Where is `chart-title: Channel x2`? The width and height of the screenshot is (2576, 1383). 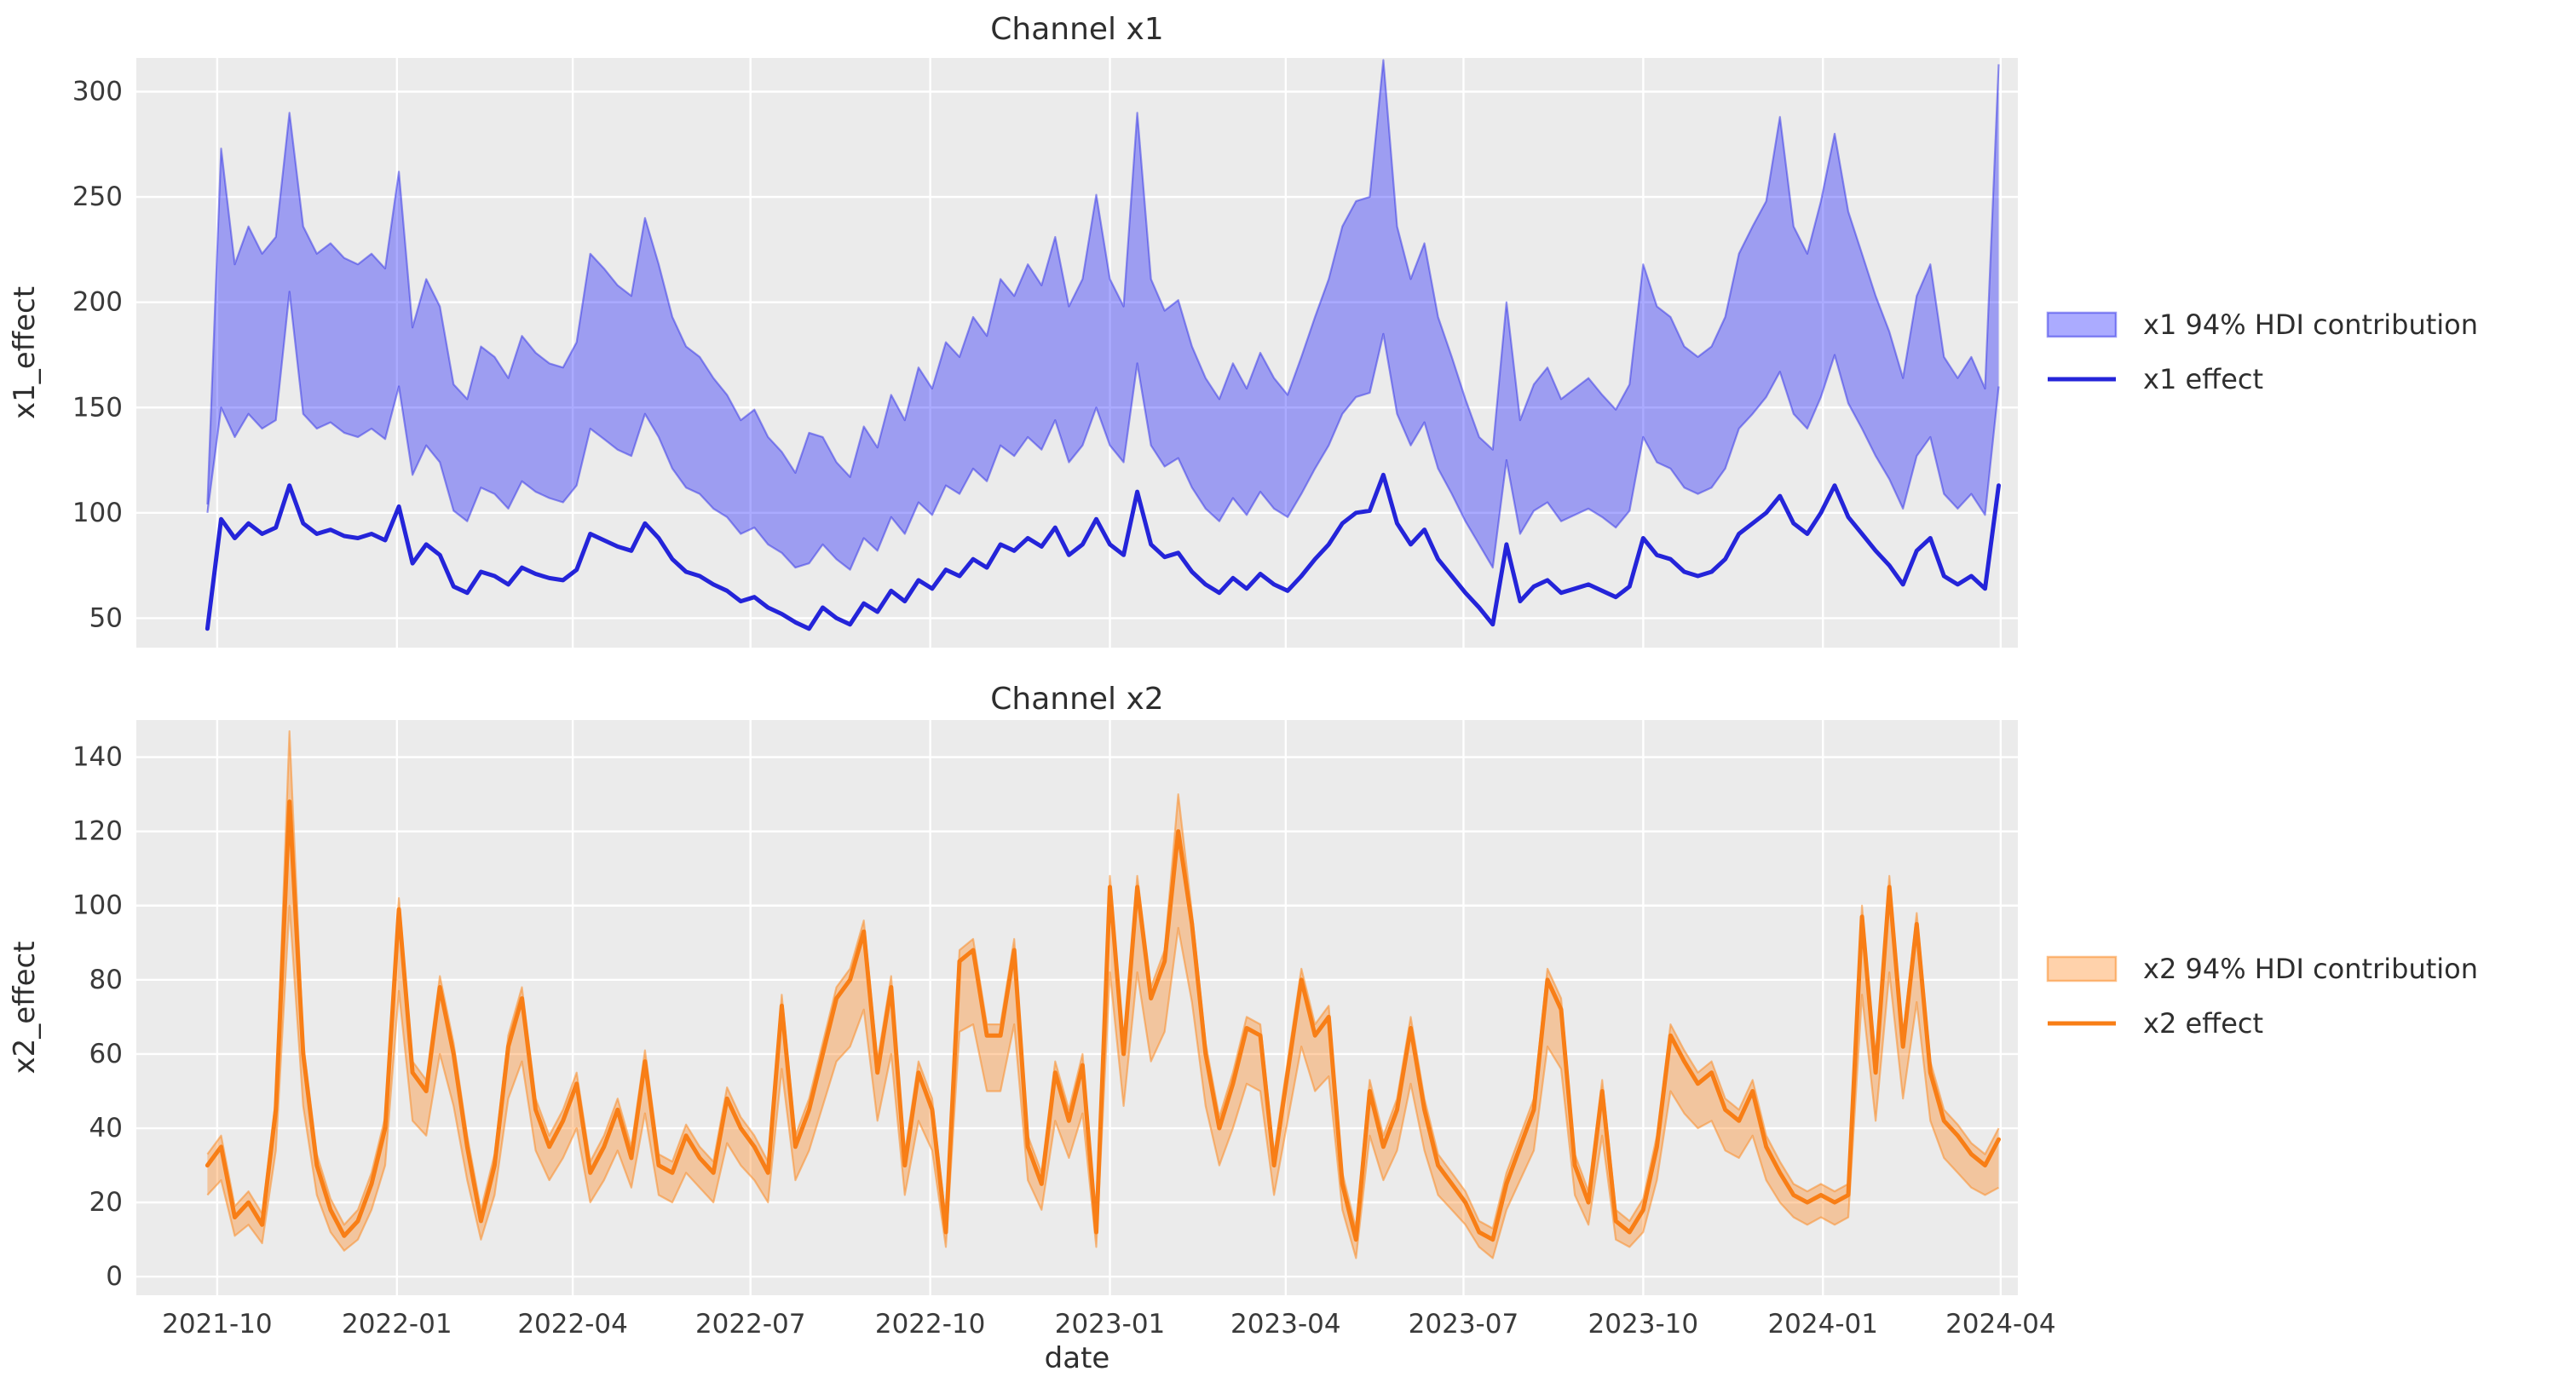 chart-title: Channel x2 is located at coordinates (1076, 699).